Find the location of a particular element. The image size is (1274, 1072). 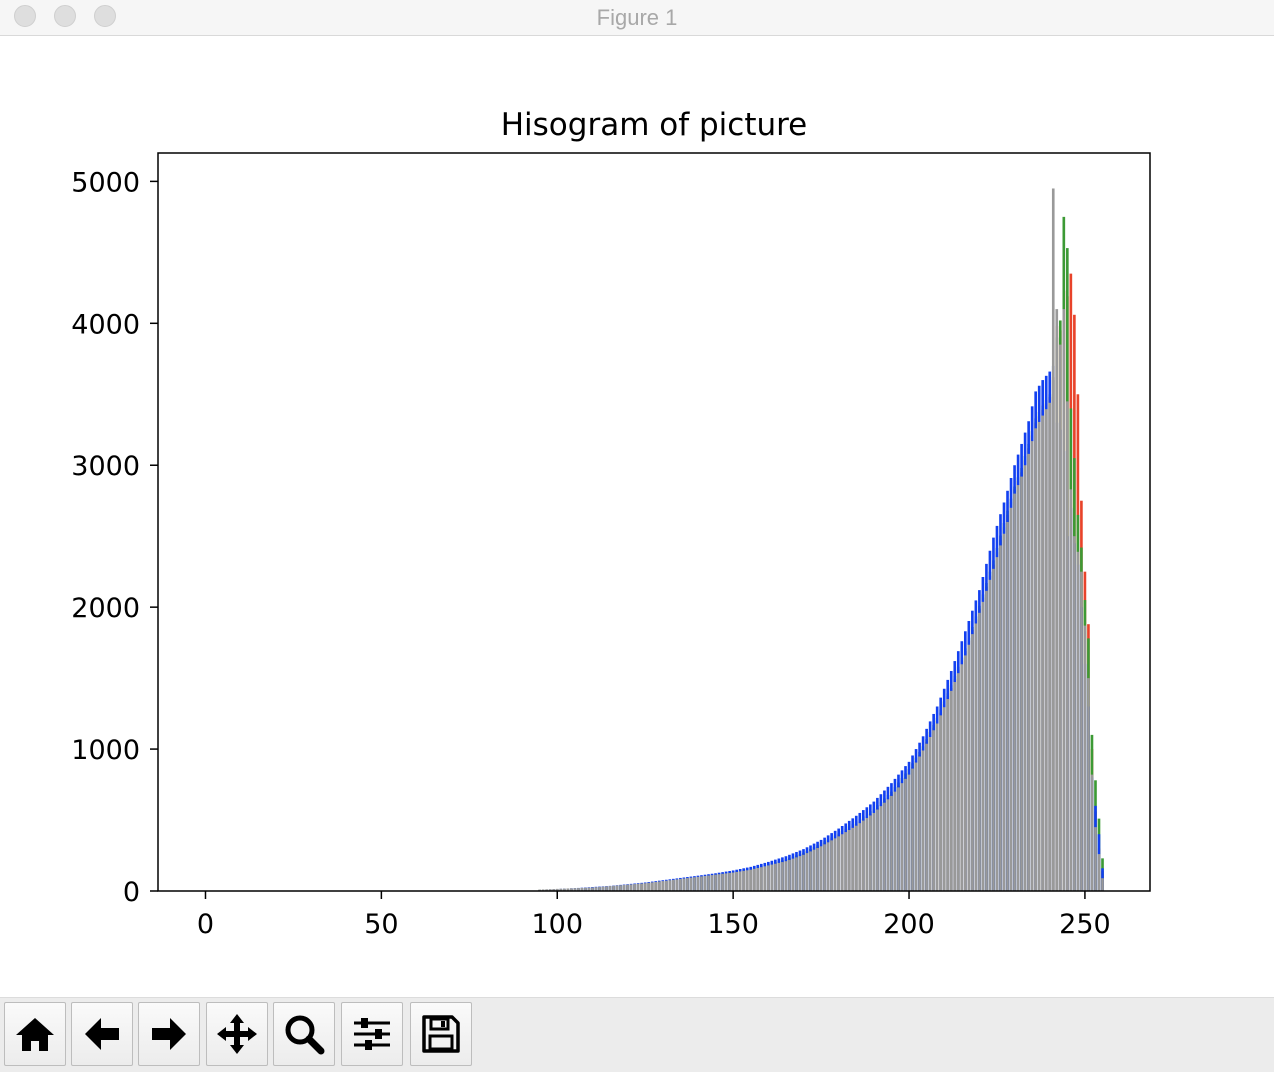

y-tick-label: 4000 is located at coordinates (105, 324).